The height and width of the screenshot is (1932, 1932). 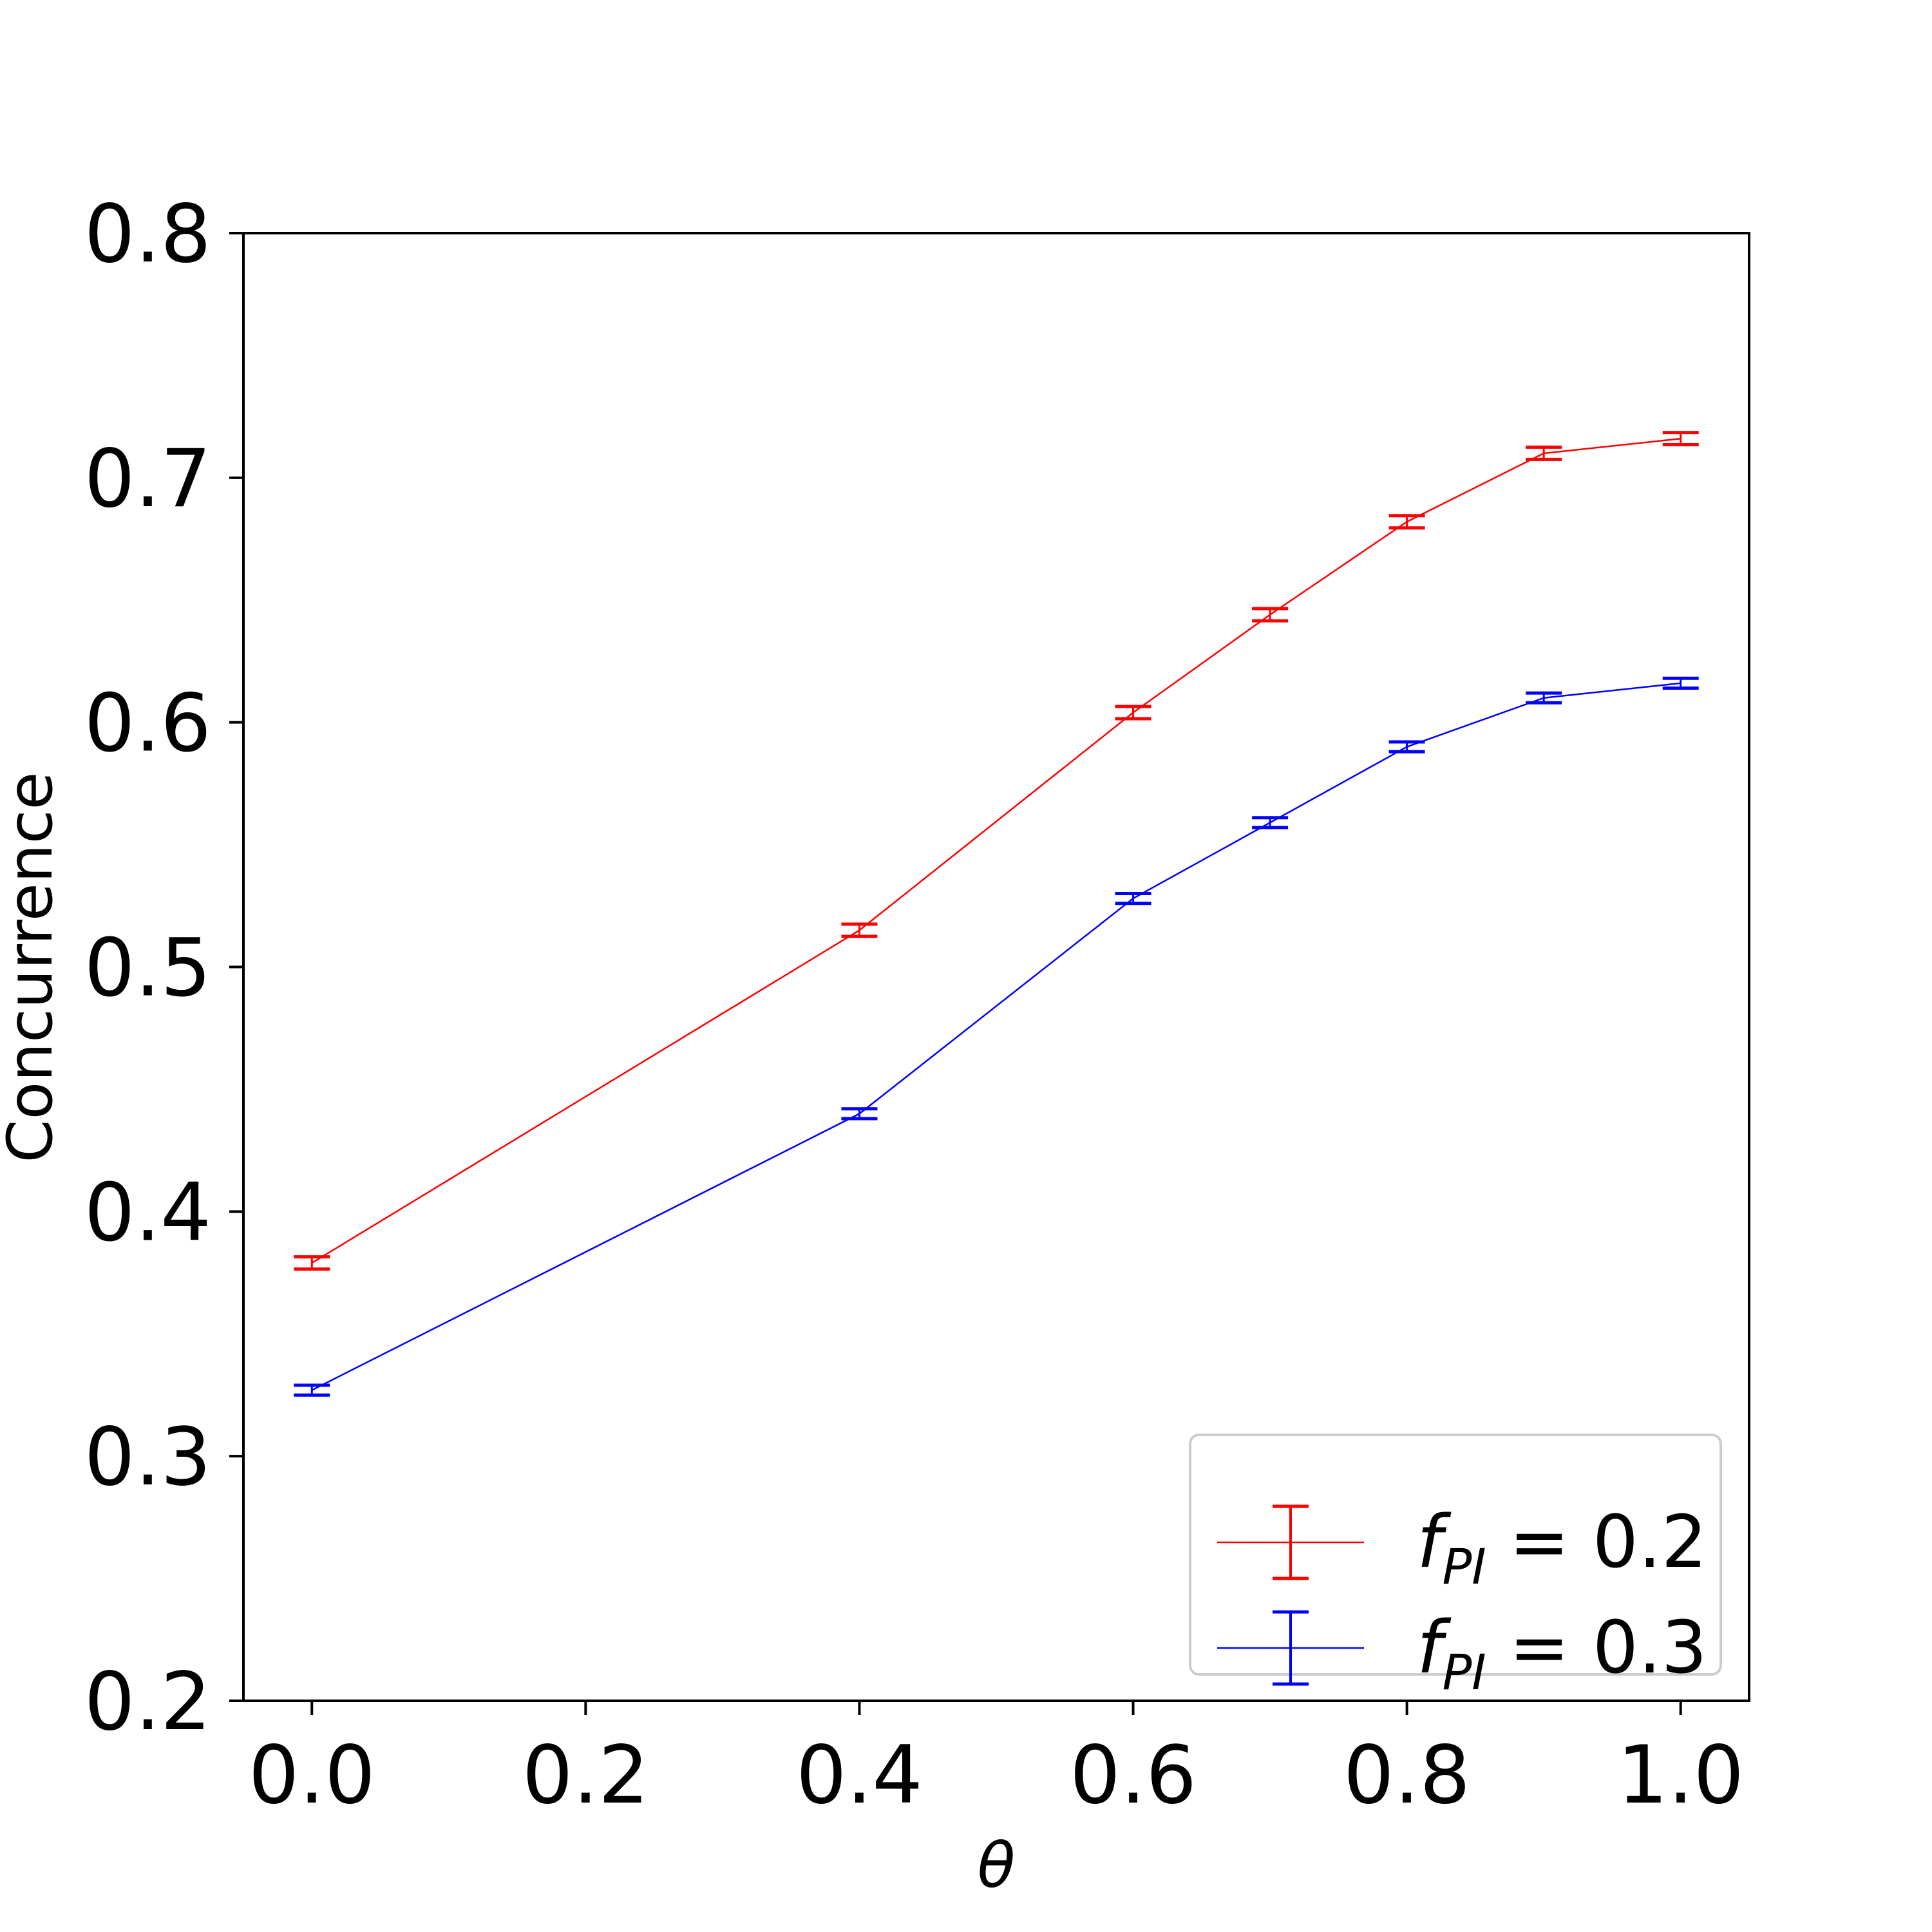 I want to click on y-tick-label: 0.8, so click(x=147, y=234).